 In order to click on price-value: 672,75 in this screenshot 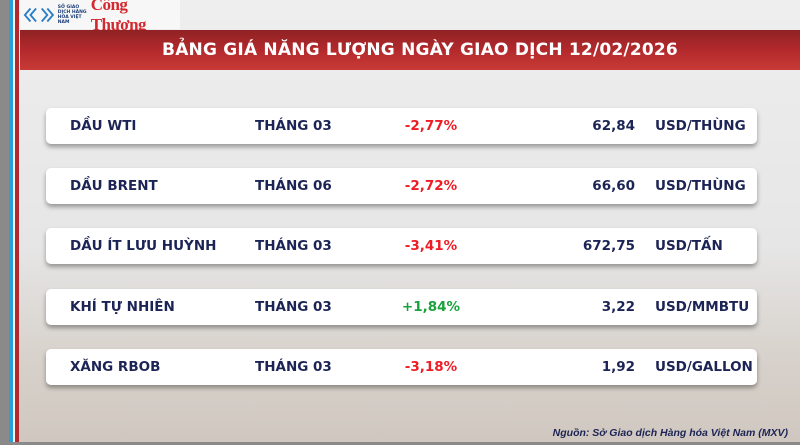, I will do `click(608, 246)`.